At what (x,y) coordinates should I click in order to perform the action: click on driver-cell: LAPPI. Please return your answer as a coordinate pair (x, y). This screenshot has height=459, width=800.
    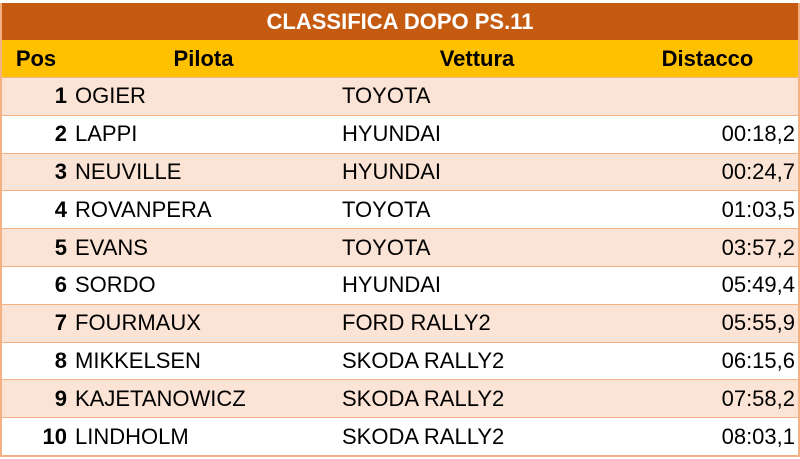
    Looking at the image, I should click on (106, 134).